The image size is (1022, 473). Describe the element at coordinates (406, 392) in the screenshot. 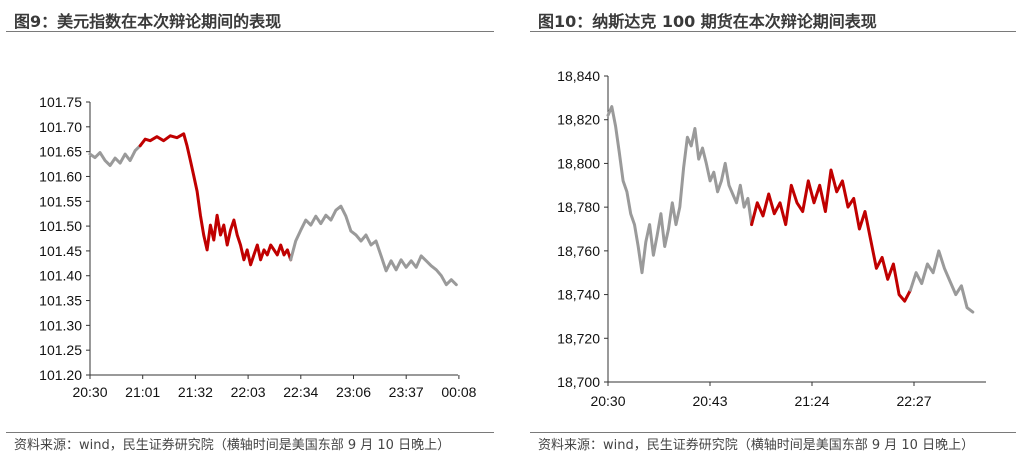

I see `x-tick-label: 23:37` at that location.